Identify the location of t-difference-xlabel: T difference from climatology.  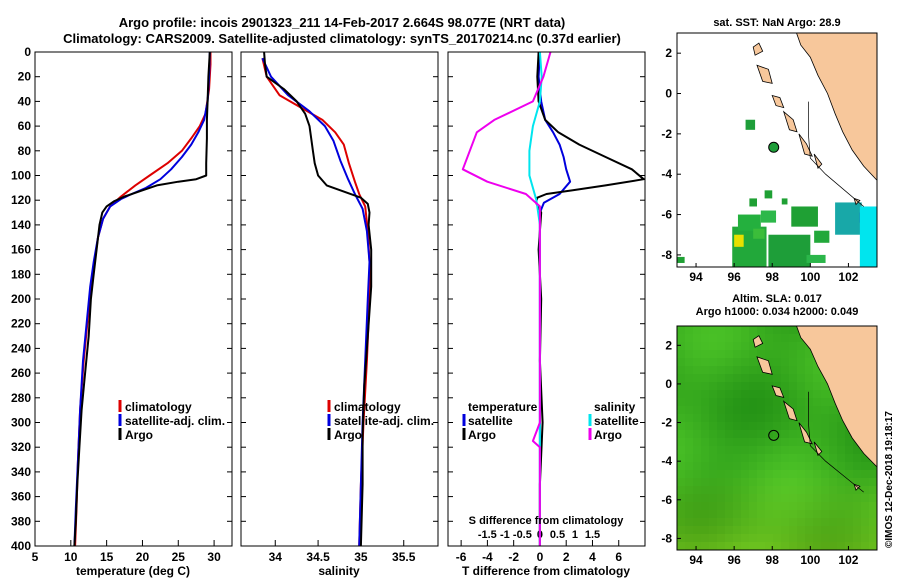
(546, 571).